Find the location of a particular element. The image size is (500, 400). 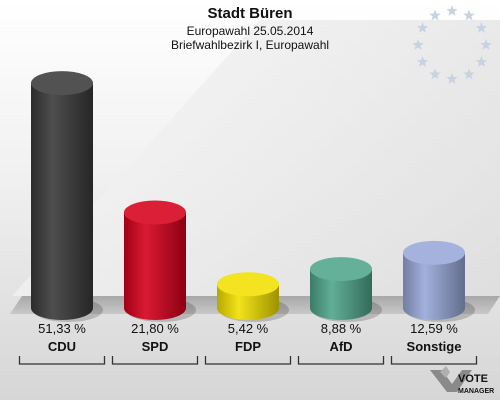

eu-stars-icon is located at coordinates (452, 44).